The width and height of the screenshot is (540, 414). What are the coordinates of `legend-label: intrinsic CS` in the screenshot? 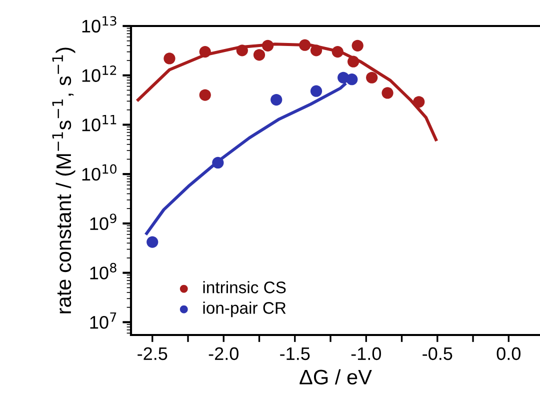 It's located at (244, 287).